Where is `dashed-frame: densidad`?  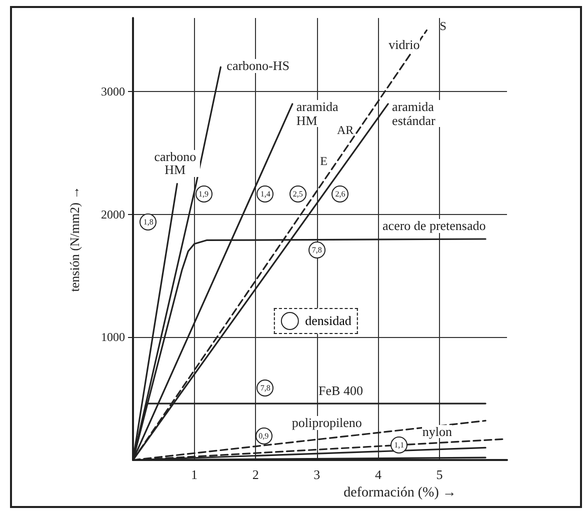 dashed-frame: densidad is located at coordinates (316, 321).